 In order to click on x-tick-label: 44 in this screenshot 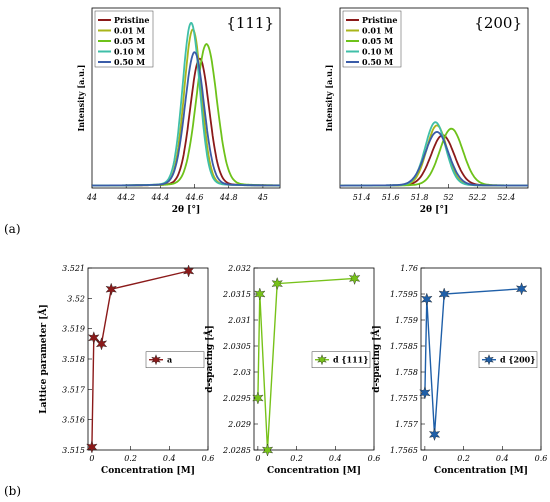, I will do `click(91, 197)`.